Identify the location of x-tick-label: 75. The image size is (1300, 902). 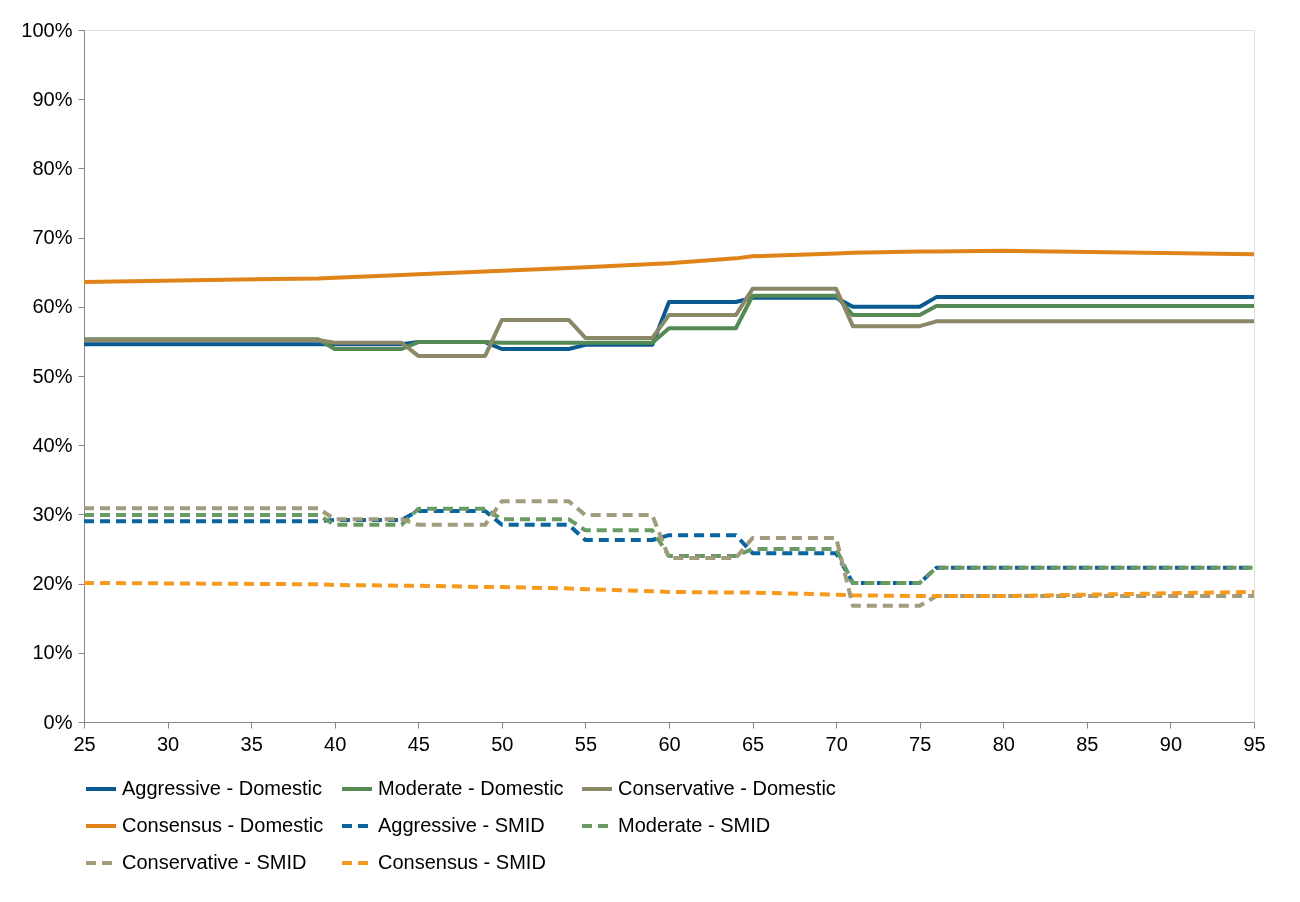
(920, 743).